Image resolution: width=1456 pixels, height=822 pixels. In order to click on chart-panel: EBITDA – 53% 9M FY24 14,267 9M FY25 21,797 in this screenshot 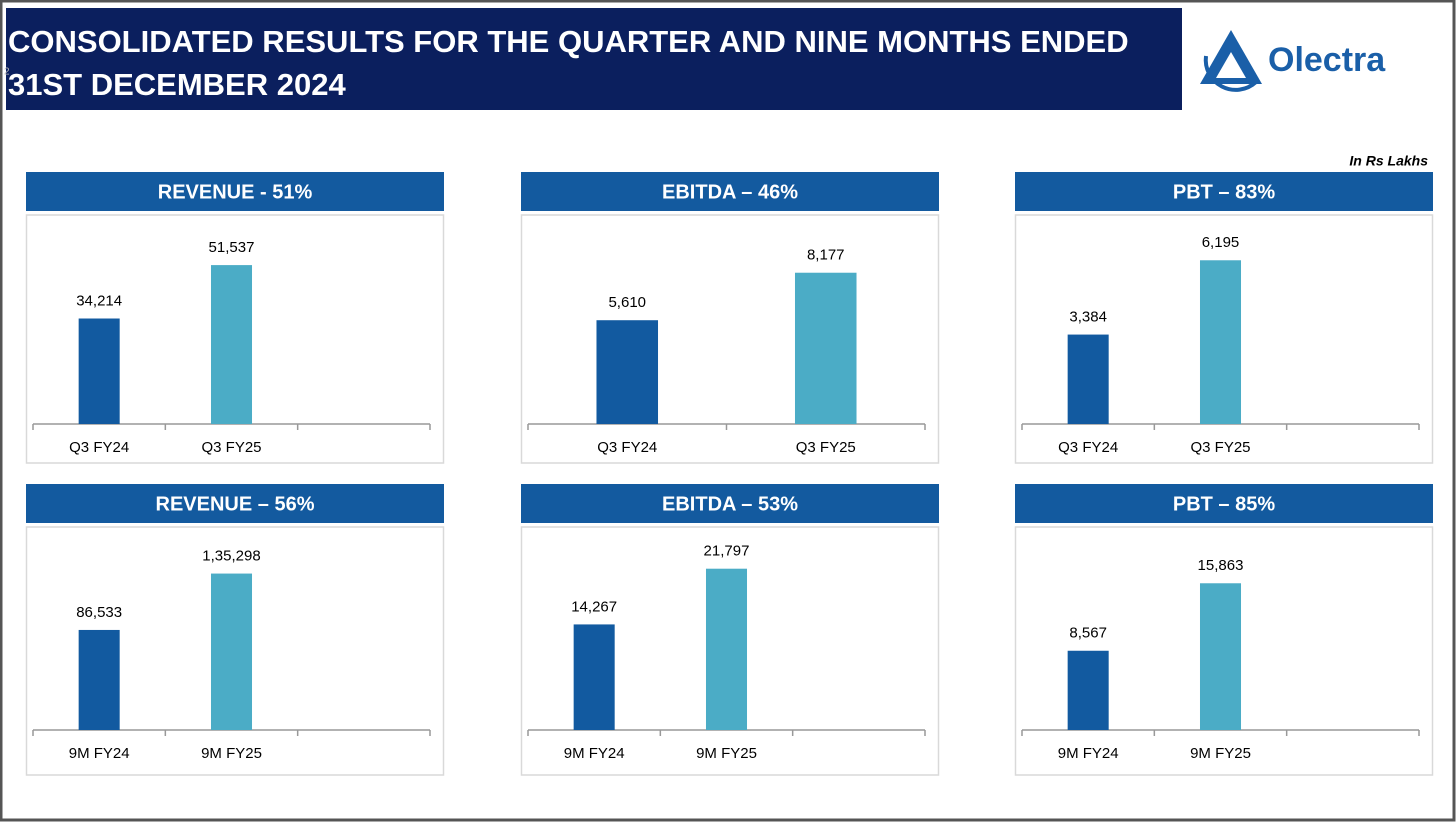, I will do `click(730, 630)`.